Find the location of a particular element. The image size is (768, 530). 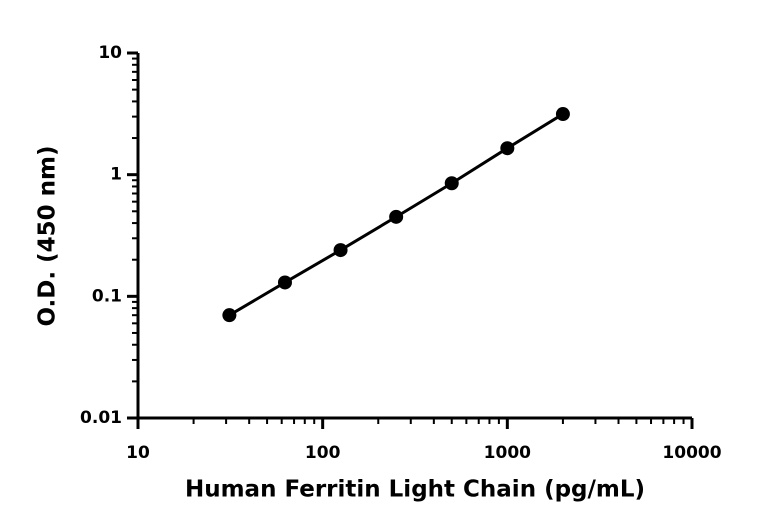

x-tick-label: 10 is located at coordinates (138, 453).